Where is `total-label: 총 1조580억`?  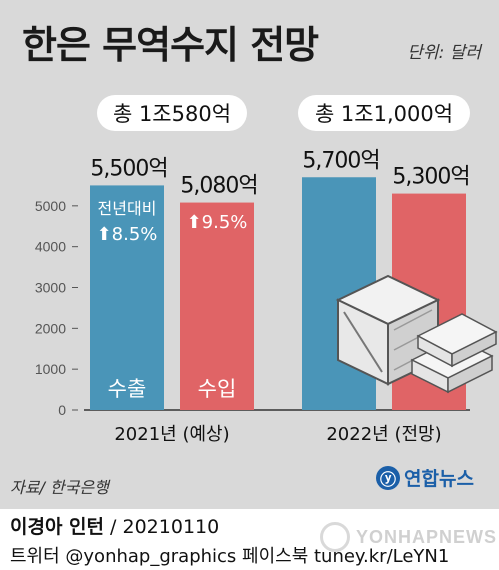
total-label: 총 1조580억 is located at coordinates (172, 114).